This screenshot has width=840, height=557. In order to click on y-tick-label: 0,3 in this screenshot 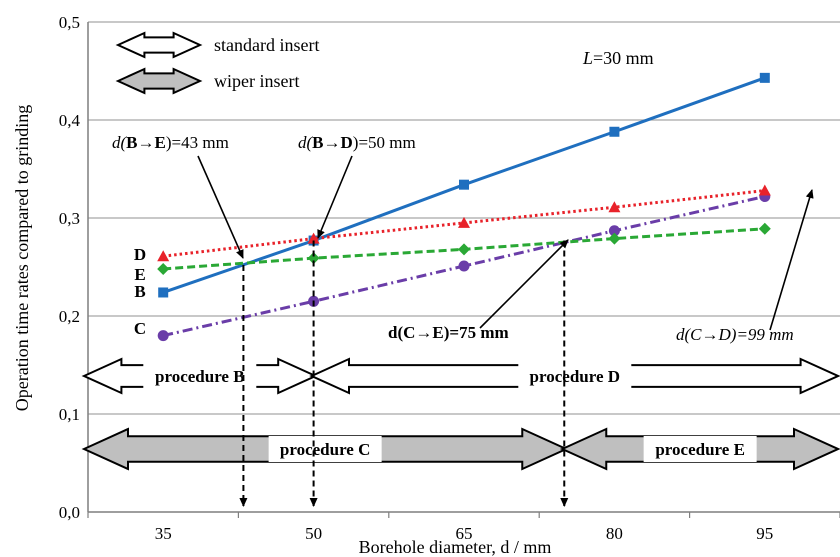, I will do `click(69, 218)`.